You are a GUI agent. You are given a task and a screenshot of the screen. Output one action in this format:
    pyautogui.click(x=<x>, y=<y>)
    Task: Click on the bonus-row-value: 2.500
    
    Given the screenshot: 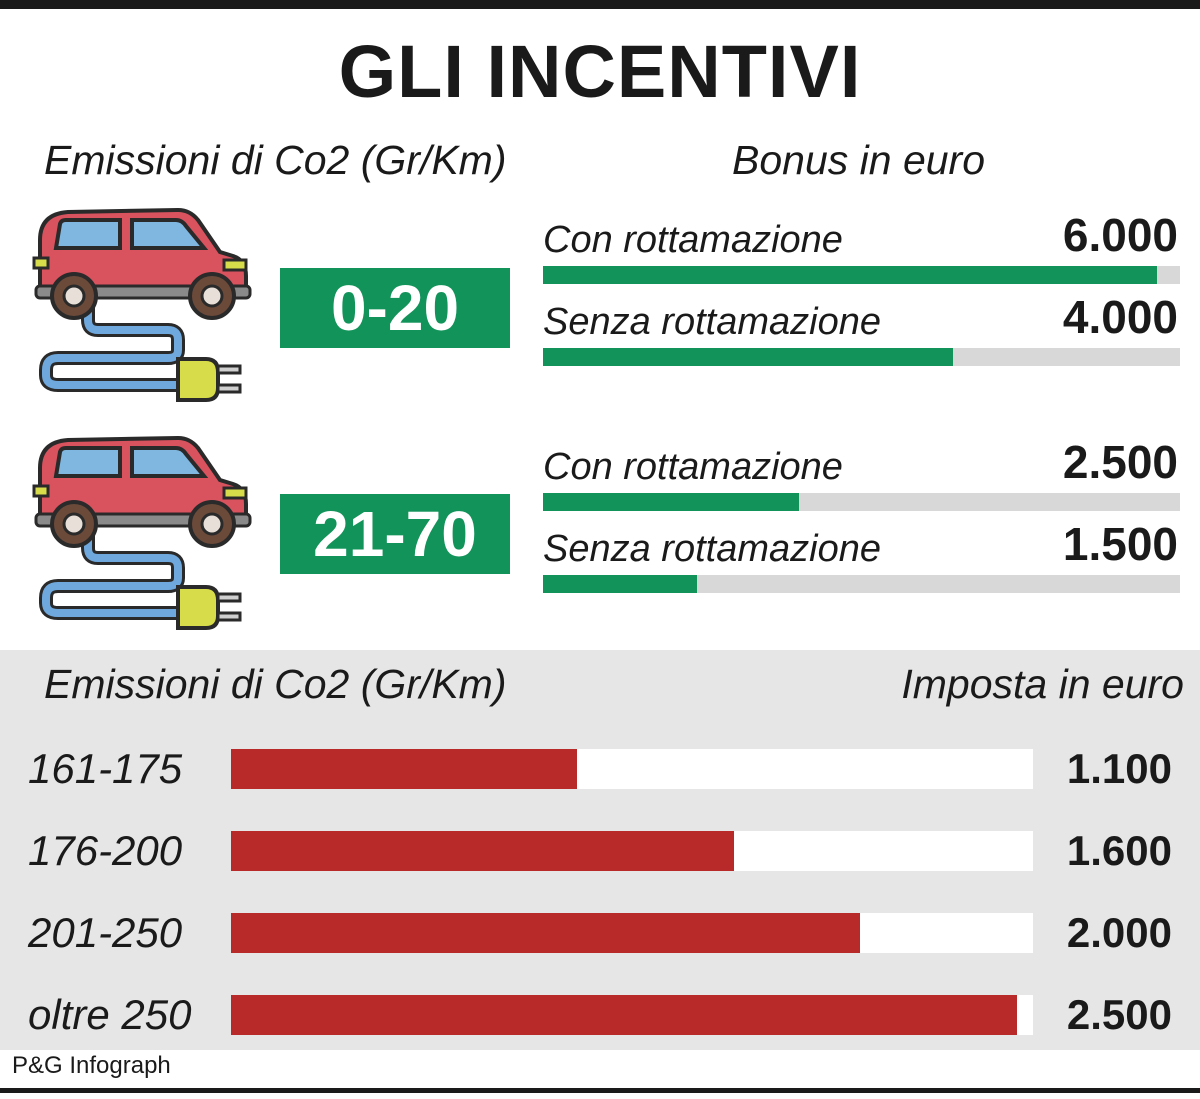 What is the action you would take?
    pyautogui.click(x=1120, y=462)
    